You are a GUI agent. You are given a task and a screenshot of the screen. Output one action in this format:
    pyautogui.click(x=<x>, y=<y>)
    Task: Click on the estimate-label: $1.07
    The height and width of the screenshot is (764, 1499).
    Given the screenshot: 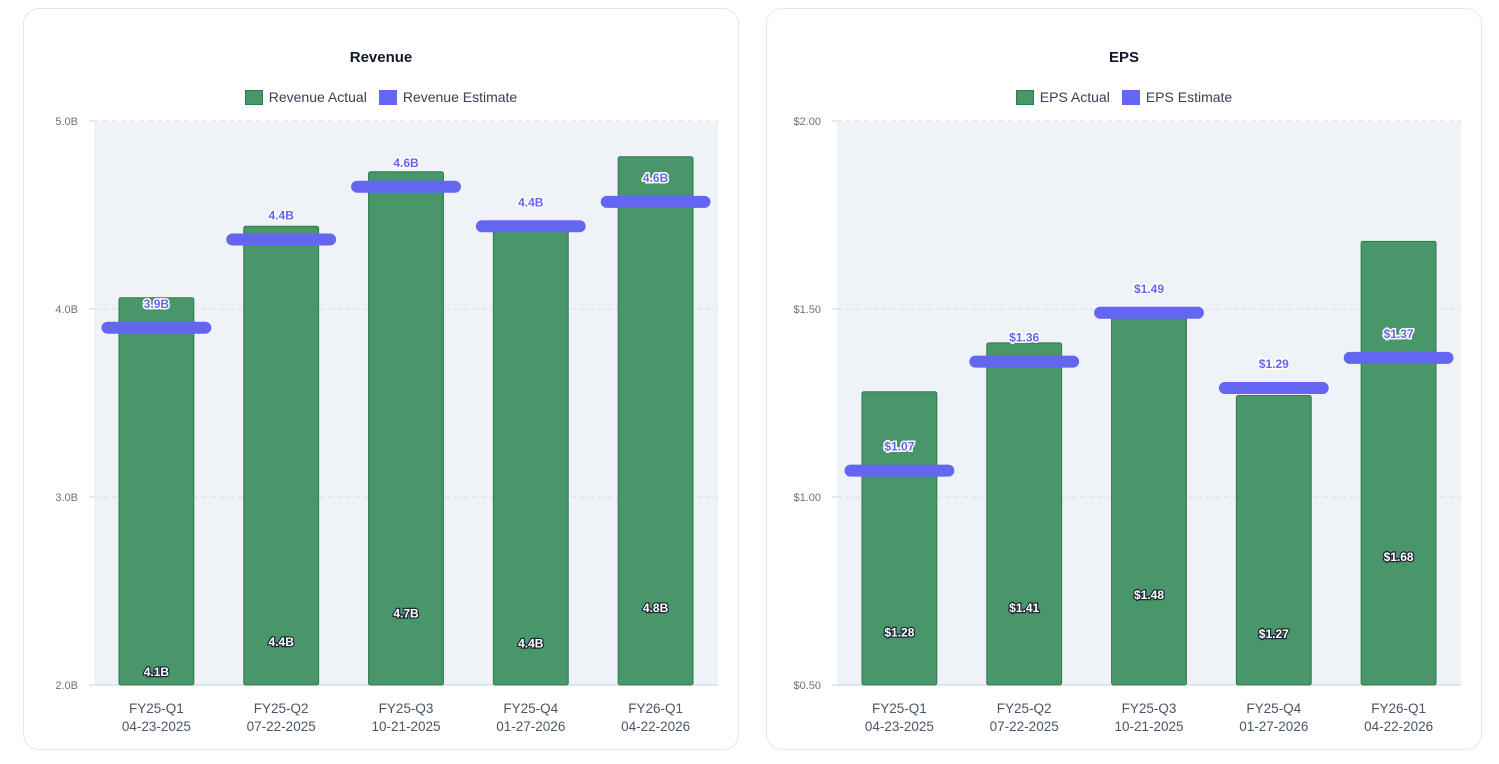 What is the action you would take?
    pyautogui.click(x=899, y=447)
    